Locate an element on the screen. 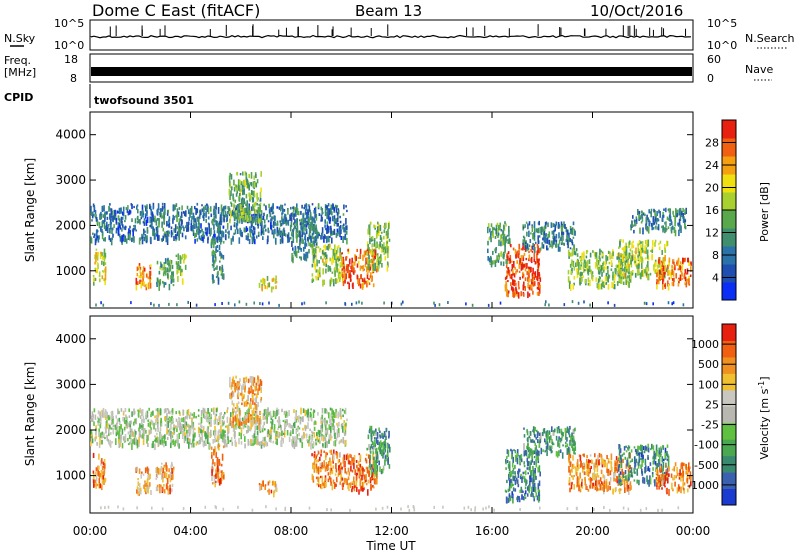 This screenshot has width=800, height=554. cpid-value: twofsound 3501 is located at coordinates (144, 100).